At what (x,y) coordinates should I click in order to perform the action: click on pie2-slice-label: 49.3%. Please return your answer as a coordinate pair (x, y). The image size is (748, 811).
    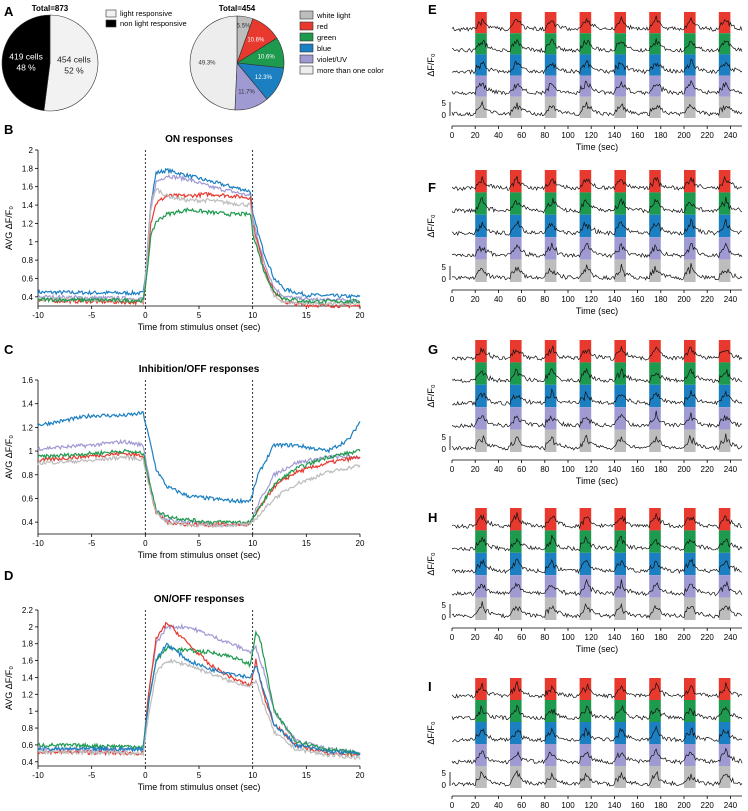
    Looking at the image, I should click on (207, 63).